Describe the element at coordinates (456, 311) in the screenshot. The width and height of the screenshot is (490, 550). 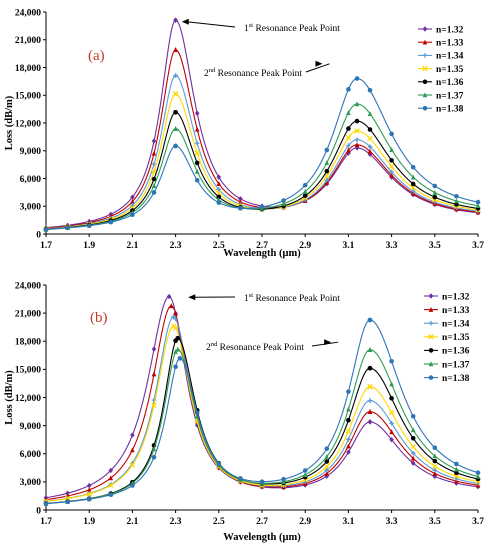
I see `legend-label: n=1.33` at that location.